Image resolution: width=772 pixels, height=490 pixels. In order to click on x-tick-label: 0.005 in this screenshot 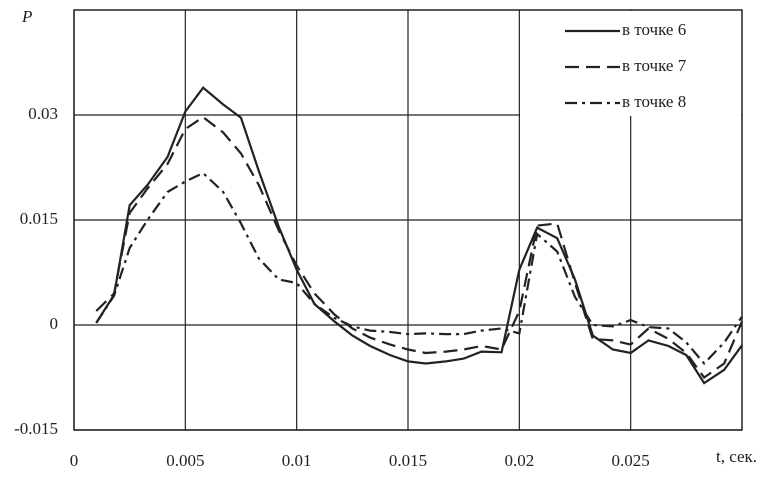, I will do `click(185, 460)`.